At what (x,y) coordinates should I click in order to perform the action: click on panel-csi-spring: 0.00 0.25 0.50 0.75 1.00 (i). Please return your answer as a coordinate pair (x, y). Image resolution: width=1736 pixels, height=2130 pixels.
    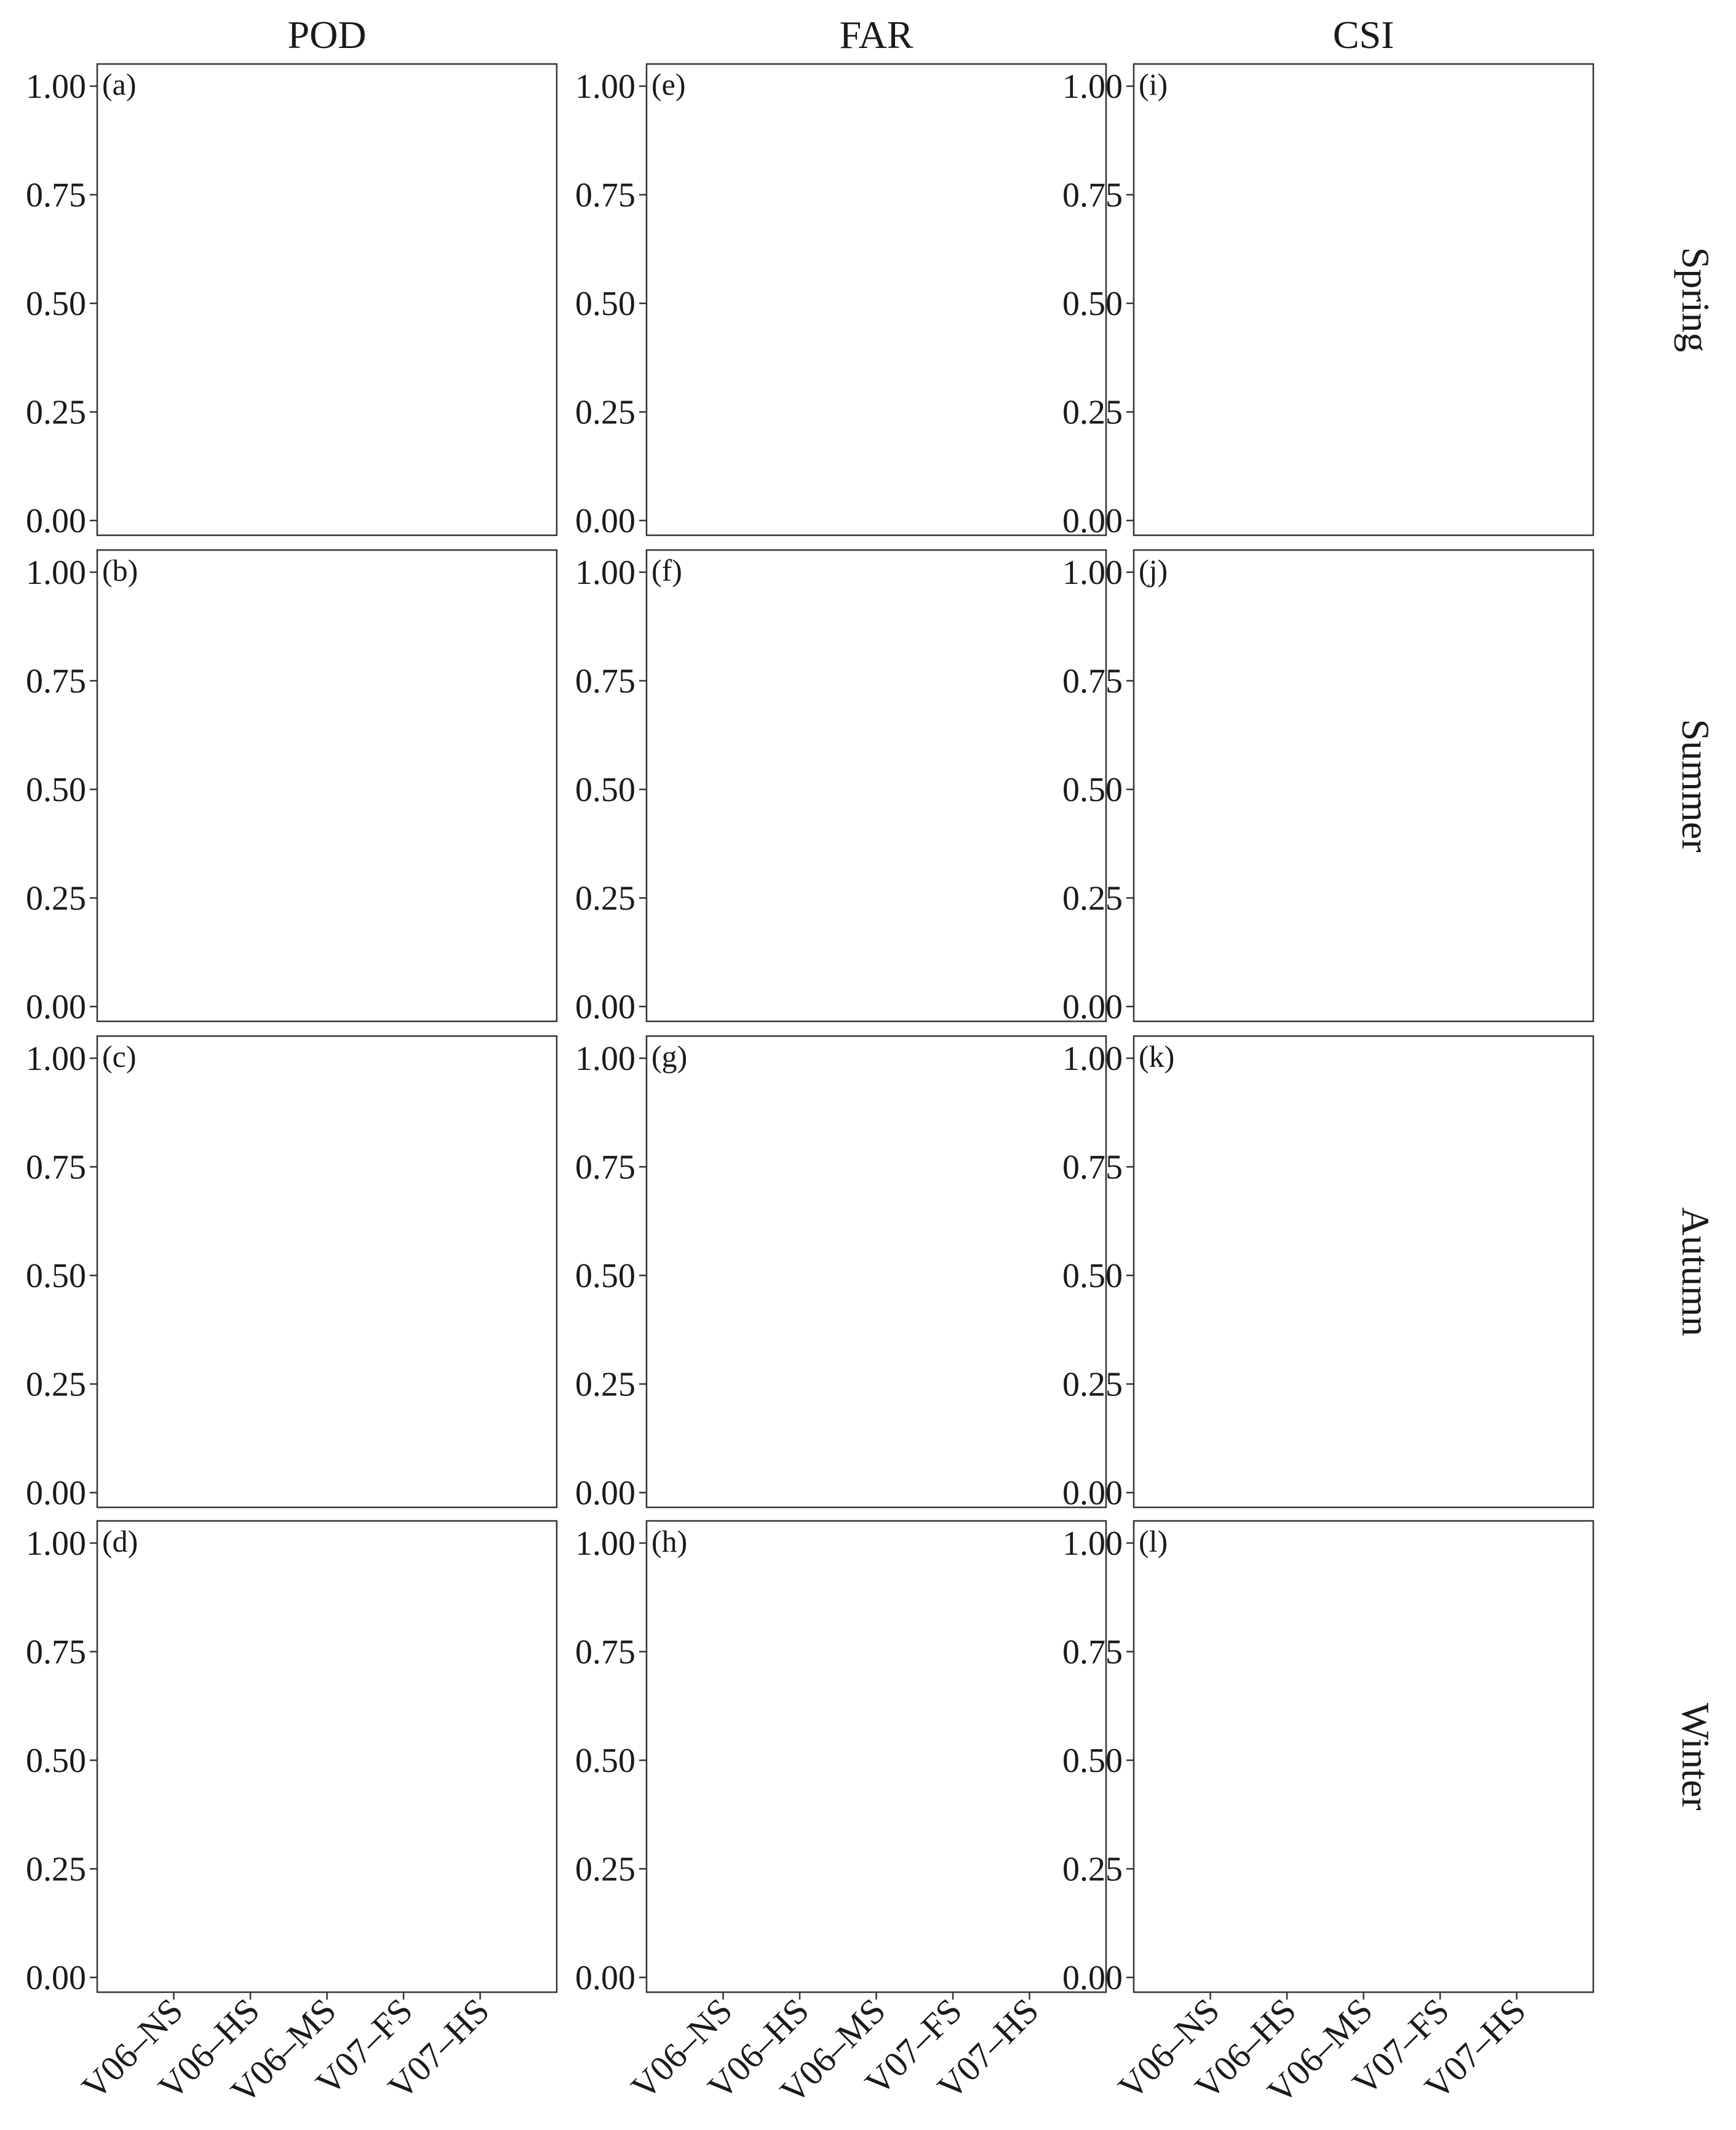
    Looking at the image, I should click on (1328, 301).